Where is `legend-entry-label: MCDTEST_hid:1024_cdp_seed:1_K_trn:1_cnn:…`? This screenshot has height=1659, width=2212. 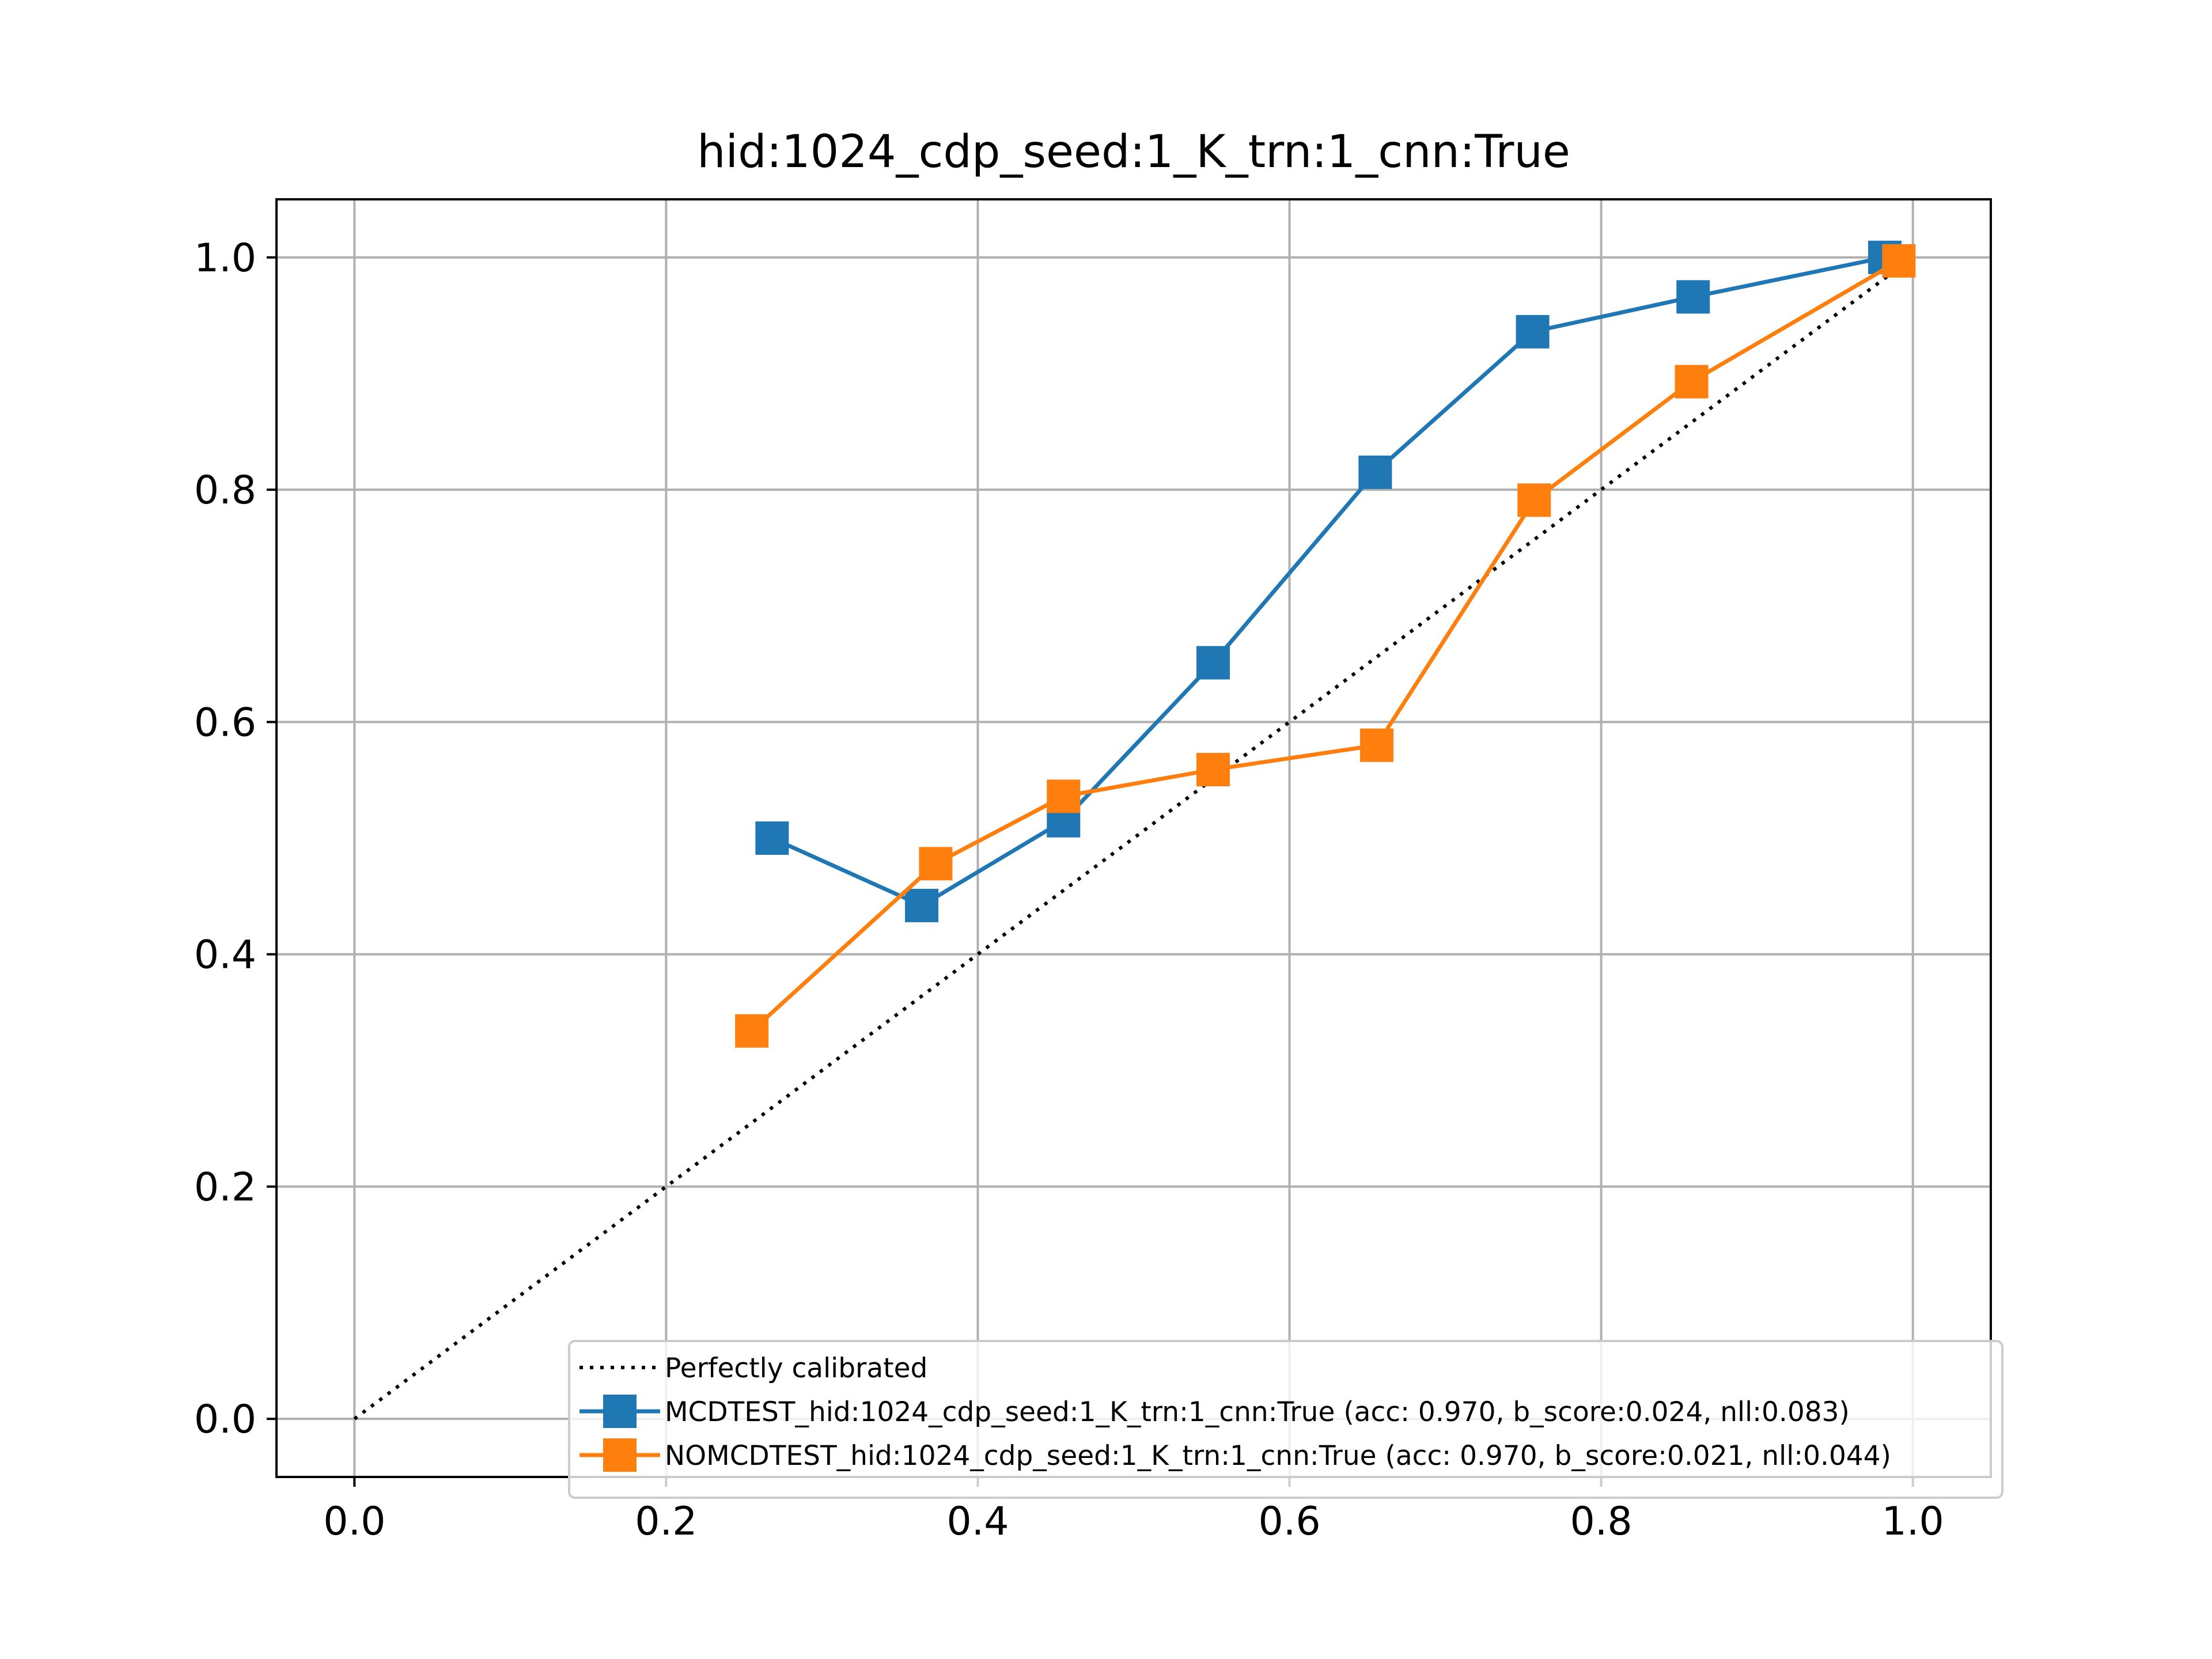 legend-entry-label: MCDTEST_hid:1024_cdp_seed:1_K_trn:1_cnn:… is located at coordinates (1257, 1412).